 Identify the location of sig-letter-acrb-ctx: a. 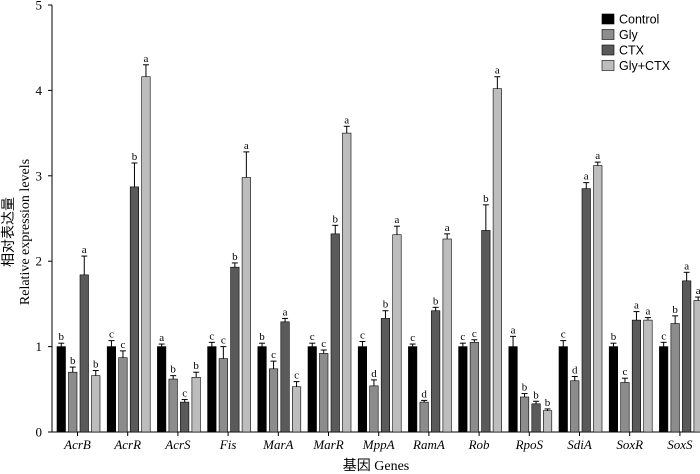
(84, 250).